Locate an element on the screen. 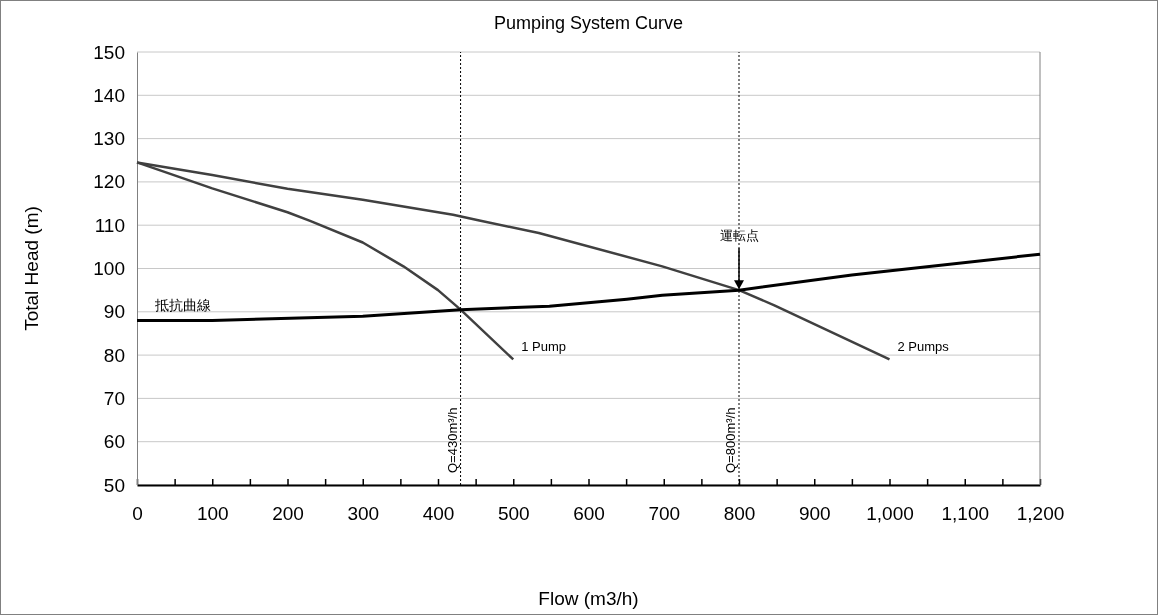  x-tick-label: 1,000 is located at coordinates (890, 514).